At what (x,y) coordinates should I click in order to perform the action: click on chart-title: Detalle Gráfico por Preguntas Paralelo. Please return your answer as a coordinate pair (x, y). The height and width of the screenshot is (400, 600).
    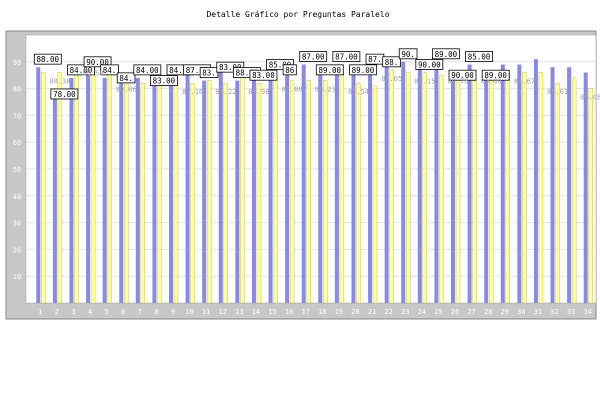
    Looking at the image, I should click on (297, 14).